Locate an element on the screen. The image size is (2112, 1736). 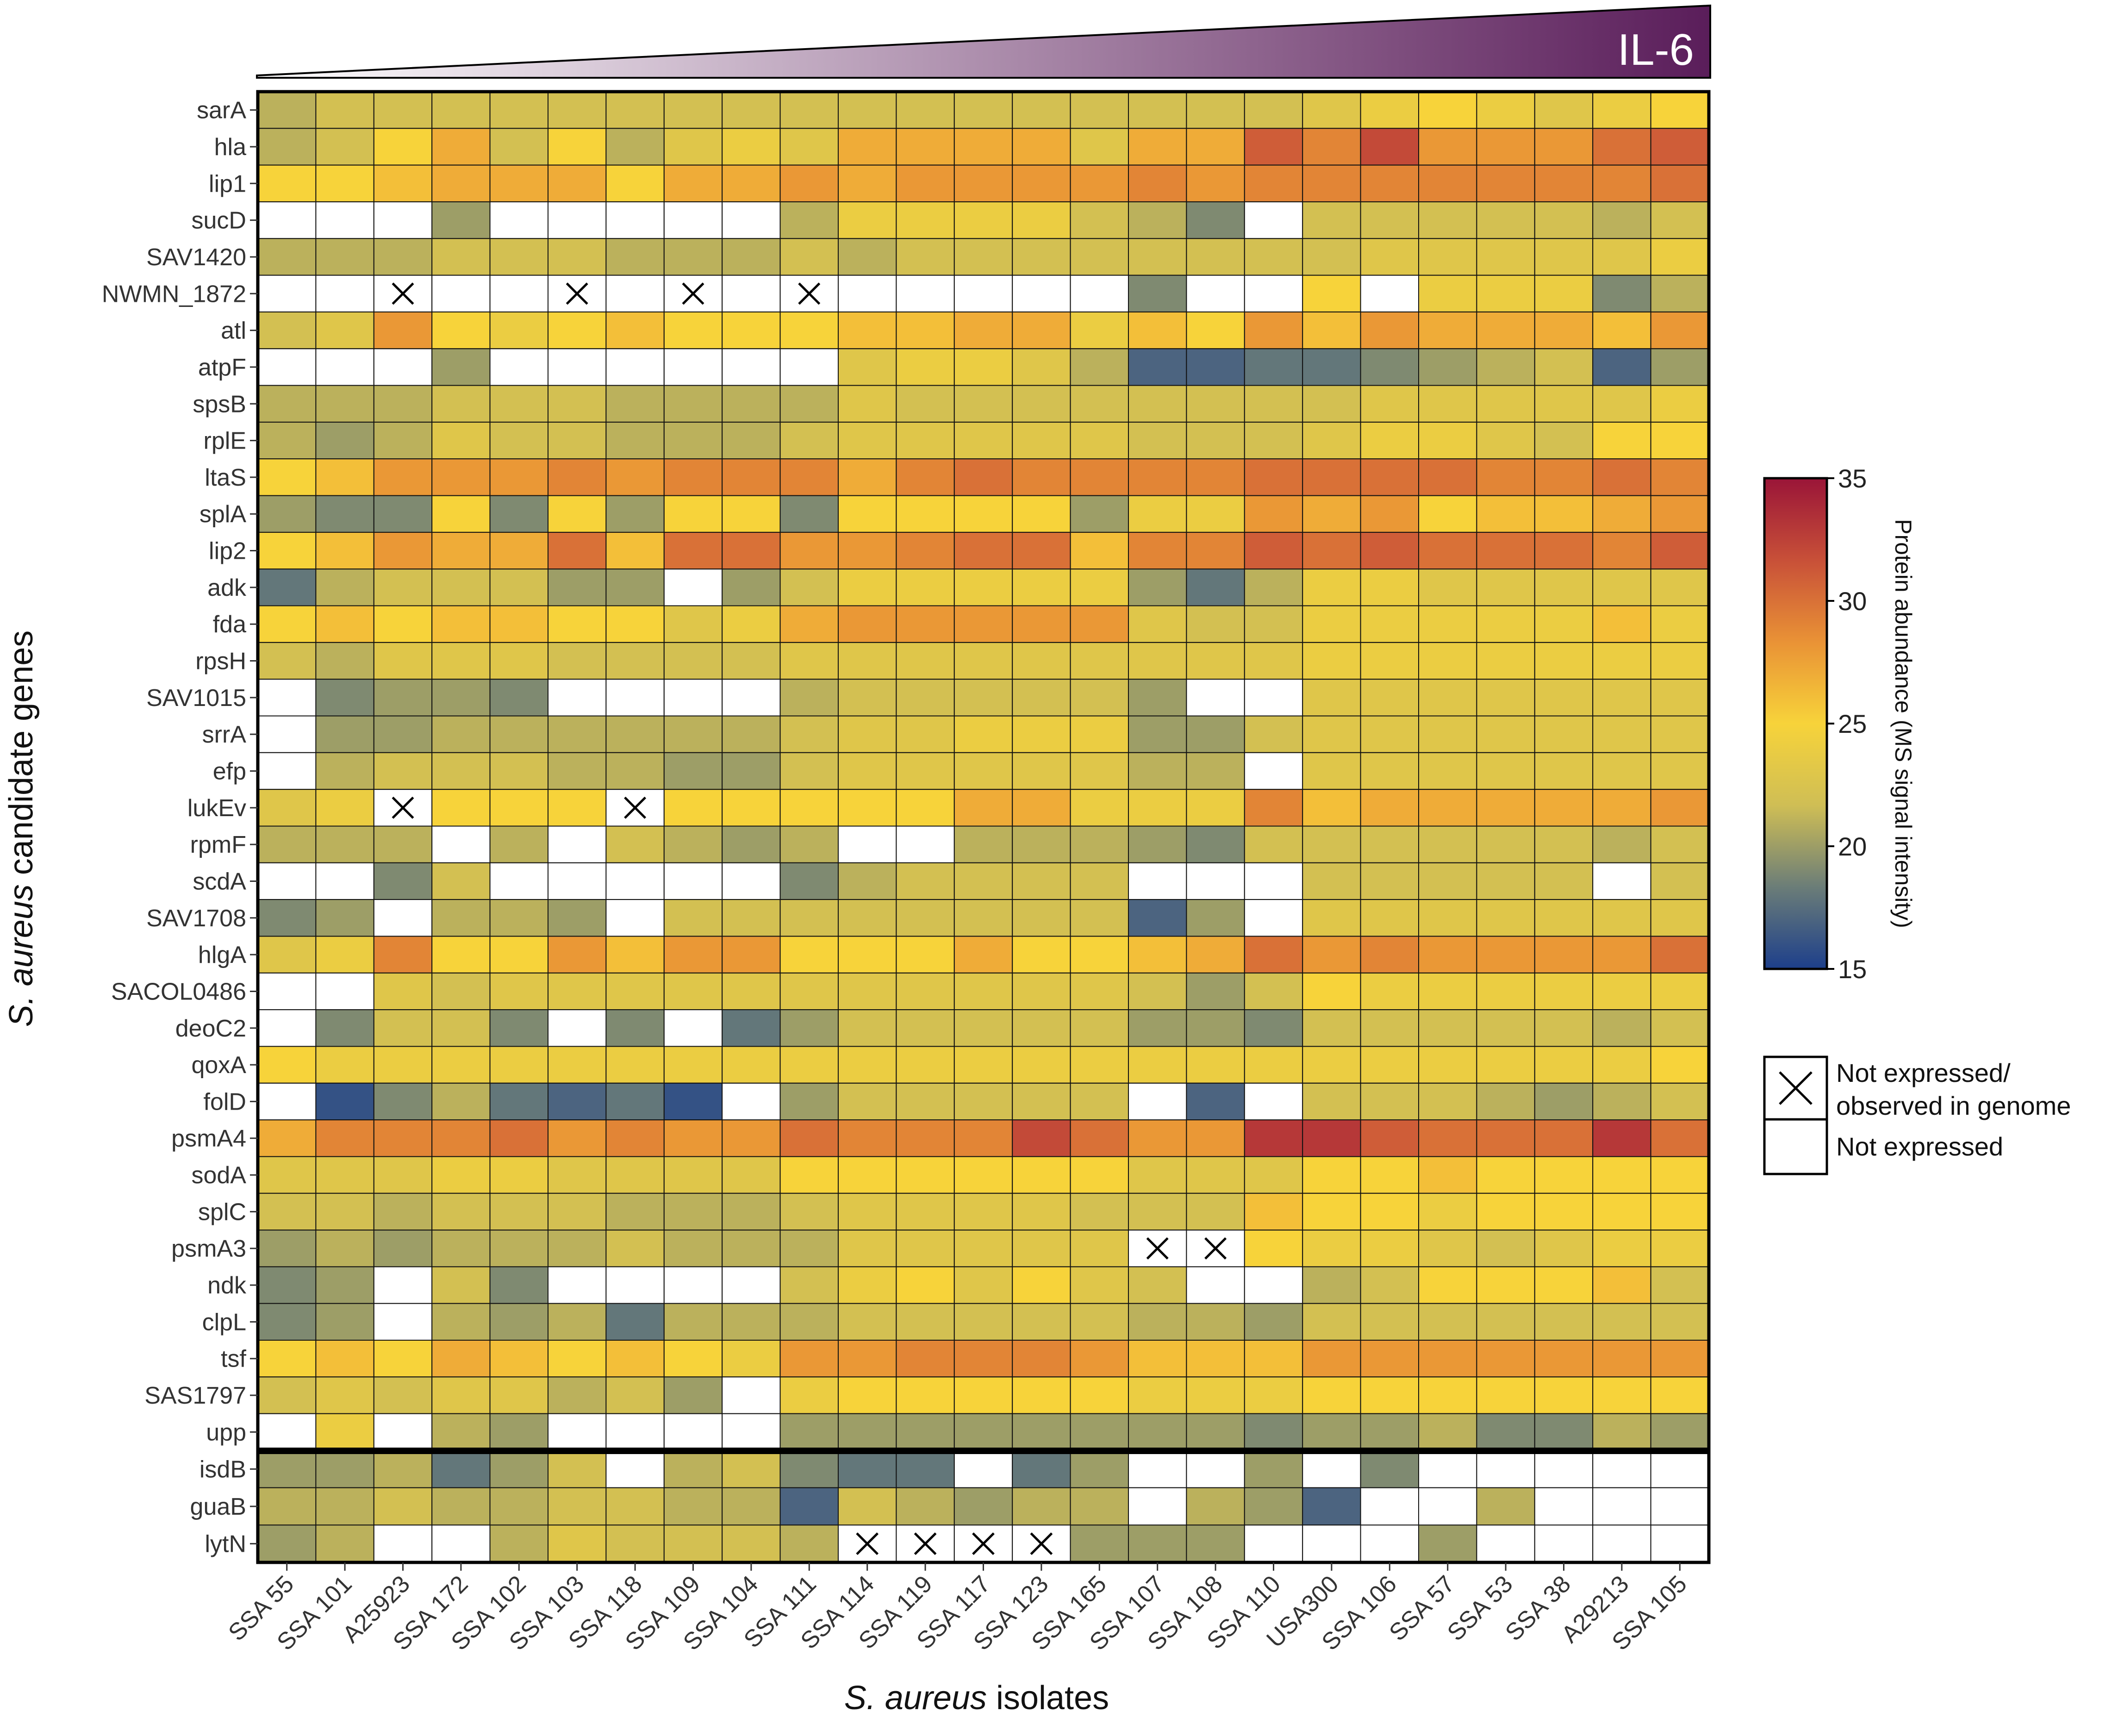
colorbar-tick-label: 35 is located at coordinates (1853, 478).